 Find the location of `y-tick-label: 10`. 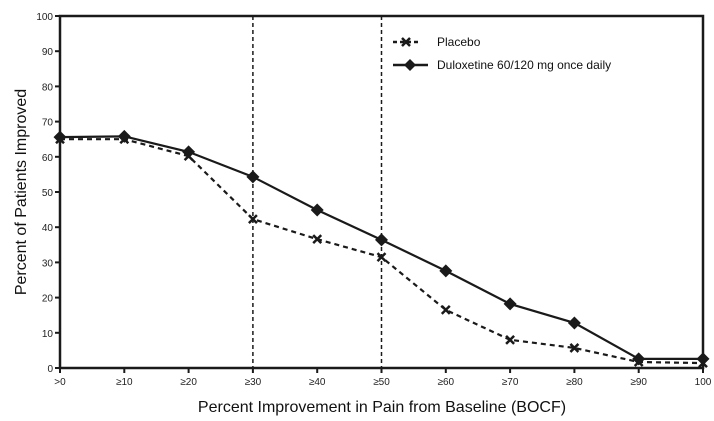

y-tick-label: 10 is located at coordinates (48, 334).